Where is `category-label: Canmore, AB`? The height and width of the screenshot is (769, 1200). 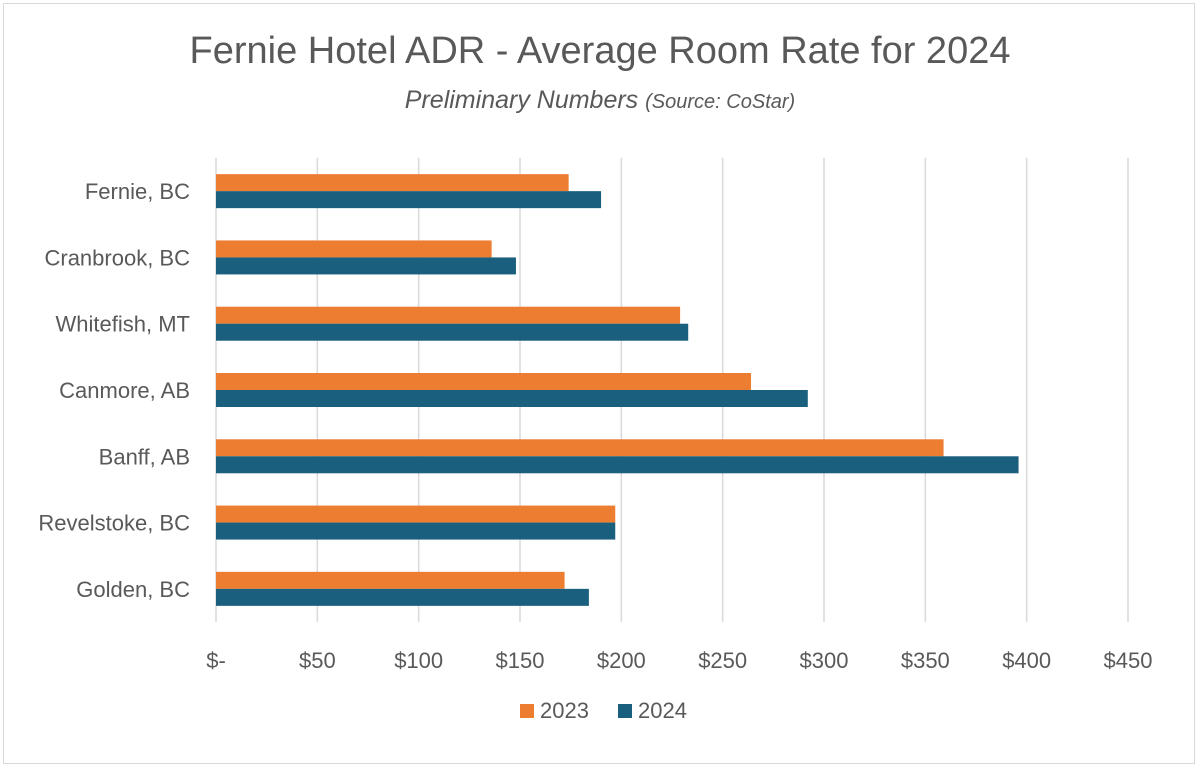 category-label: Canmore, AB is located at coordinates (124, 390).